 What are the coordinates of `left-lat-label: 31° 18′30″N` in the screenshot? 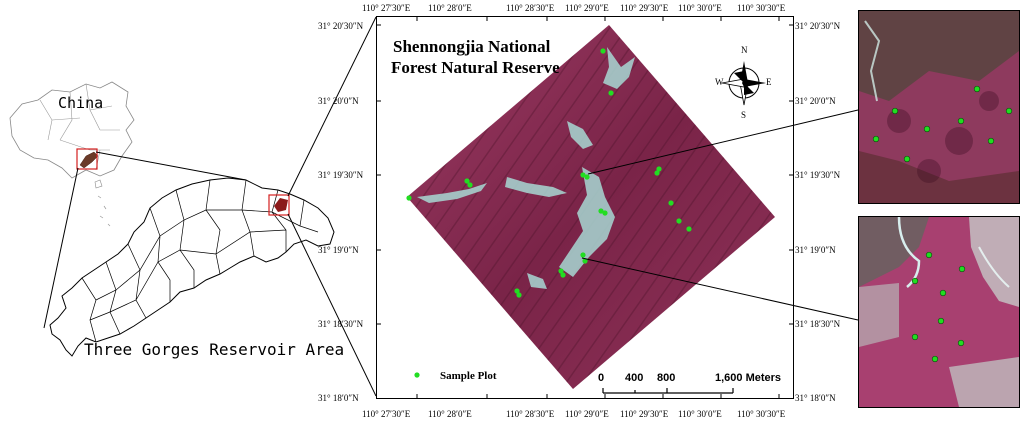 It's located at (341, 324).